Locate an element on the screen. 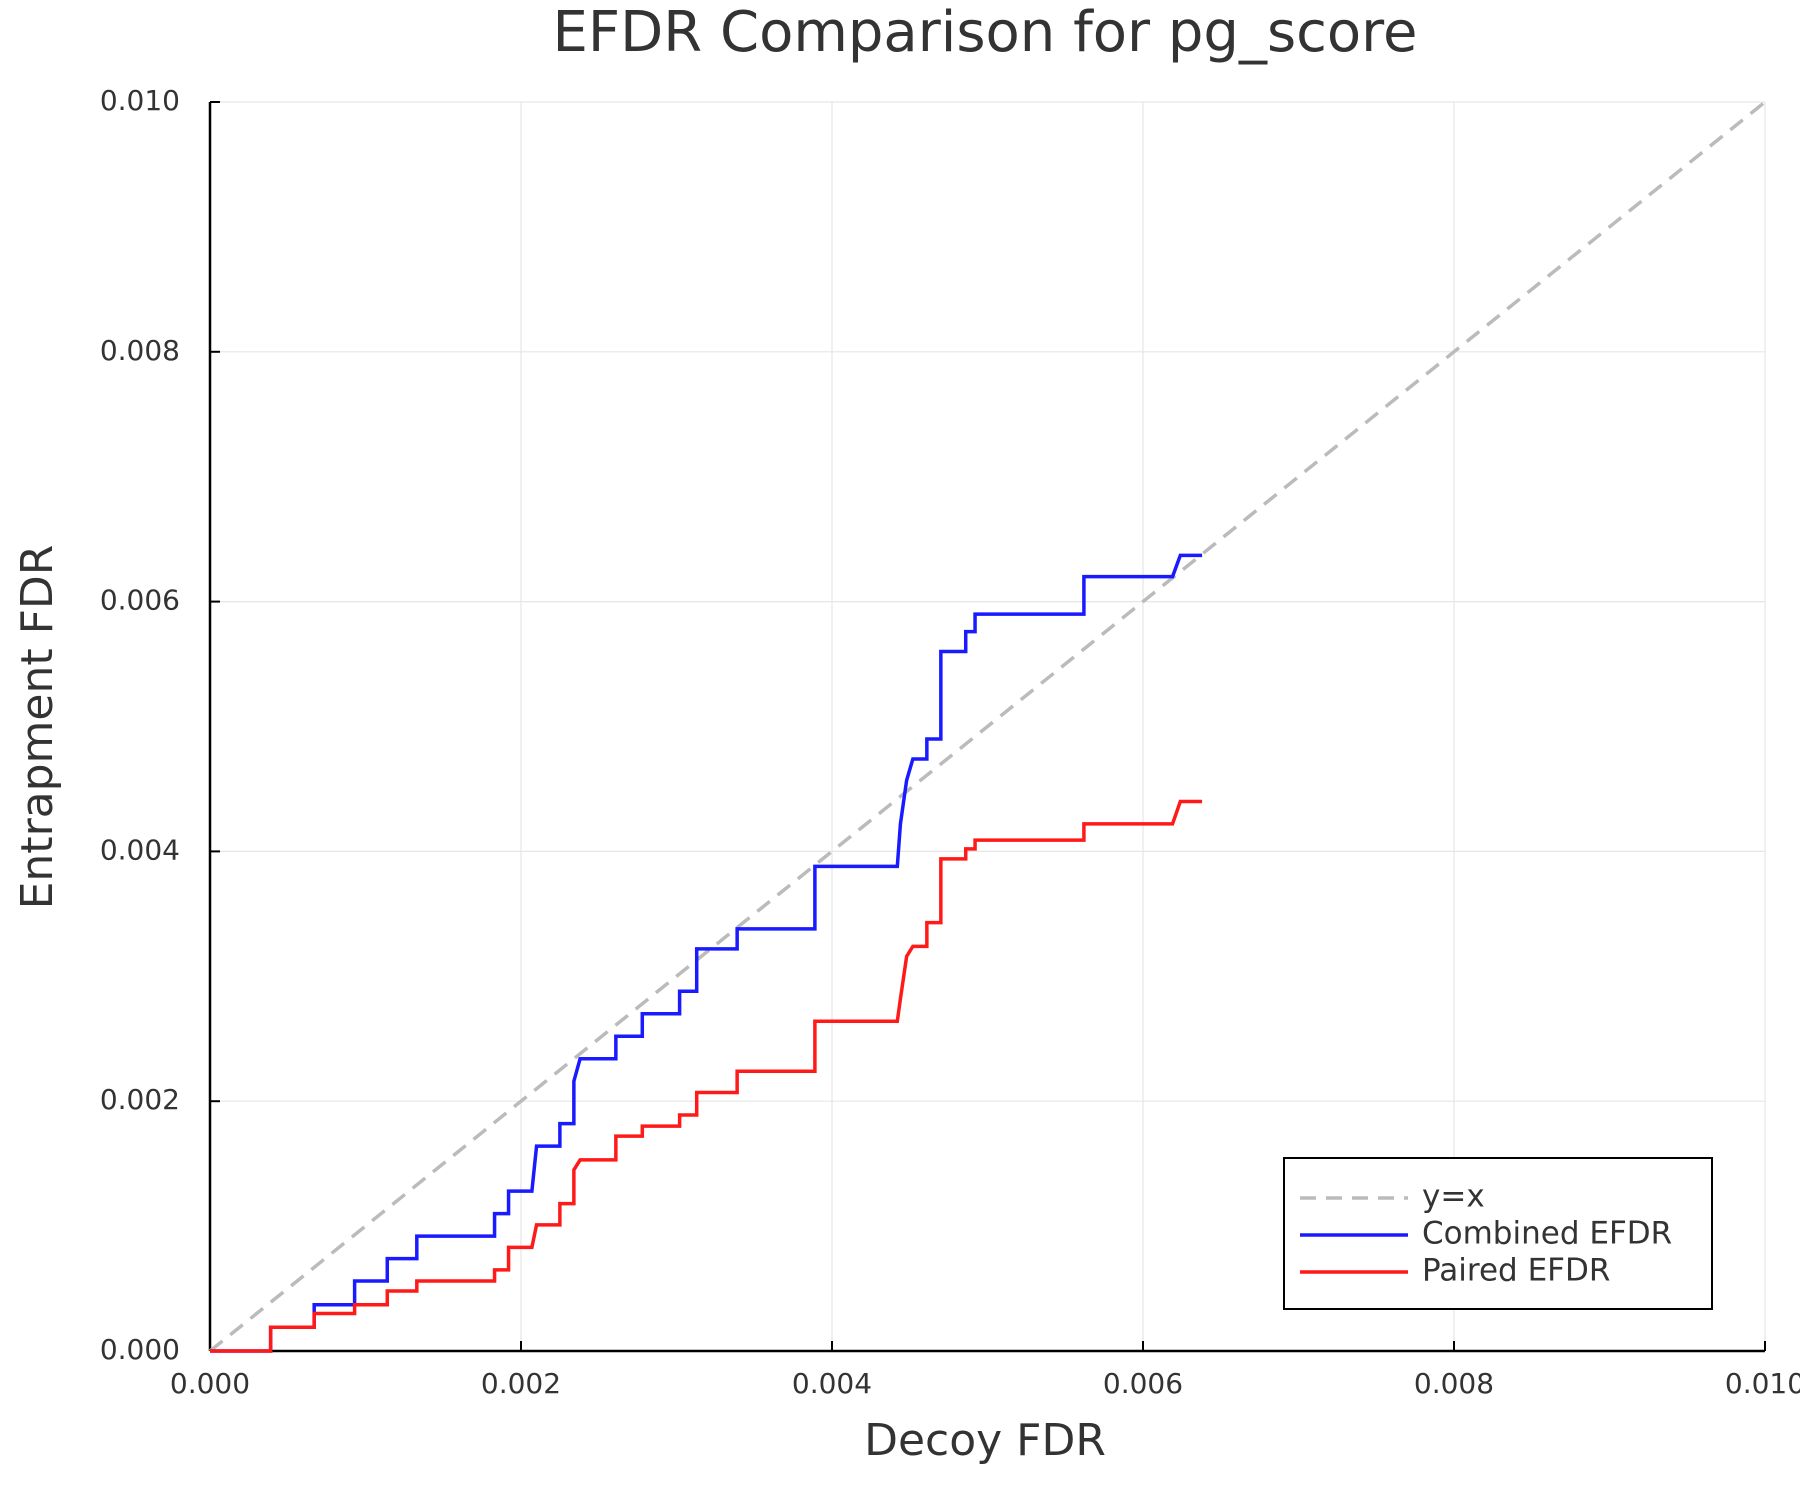 This screenshot has height=1504, width=1800. y-tick-label: 0.008 is located at coordinates (140, 350).